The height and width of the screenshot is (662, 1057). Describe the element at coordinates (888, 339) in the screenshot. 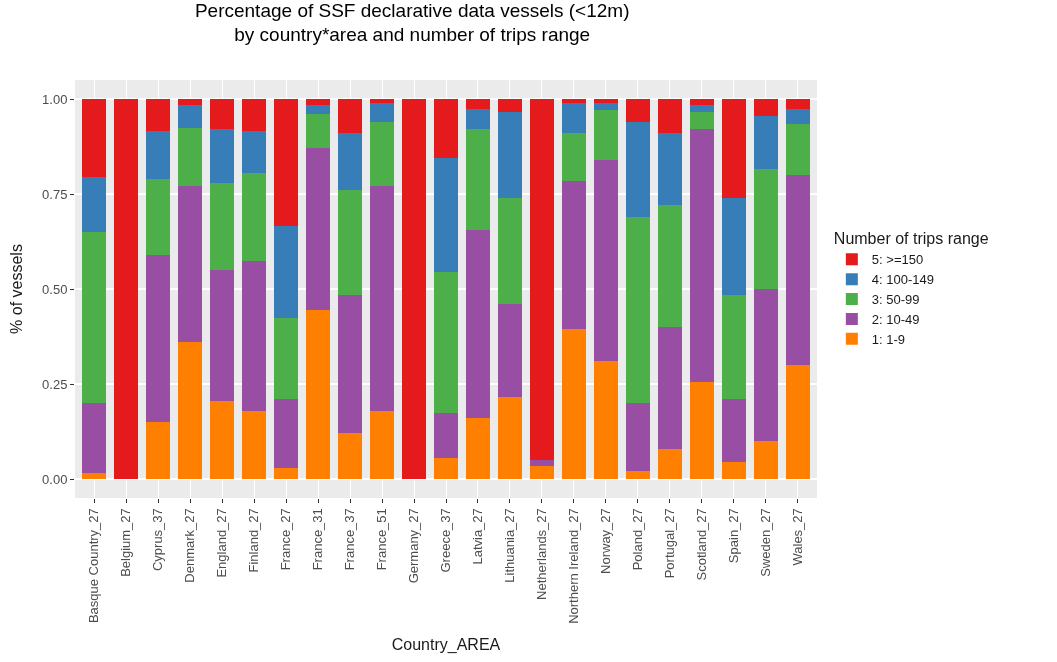

I see `legend-label: 1: 1-9` at that location.